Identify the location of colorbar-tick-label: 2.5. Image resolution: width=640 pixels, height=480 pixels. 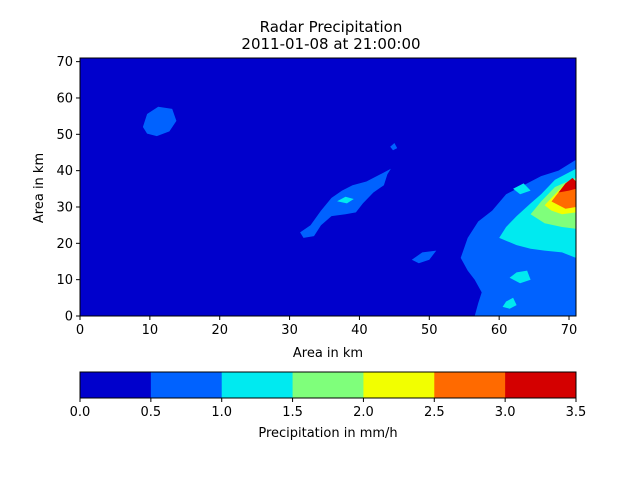
(434, 412).